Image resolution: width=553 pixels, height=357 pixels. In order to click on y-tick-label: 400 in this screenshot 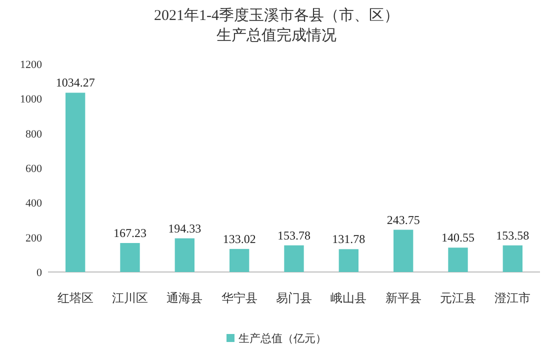, I will do `click(34, 204)`.